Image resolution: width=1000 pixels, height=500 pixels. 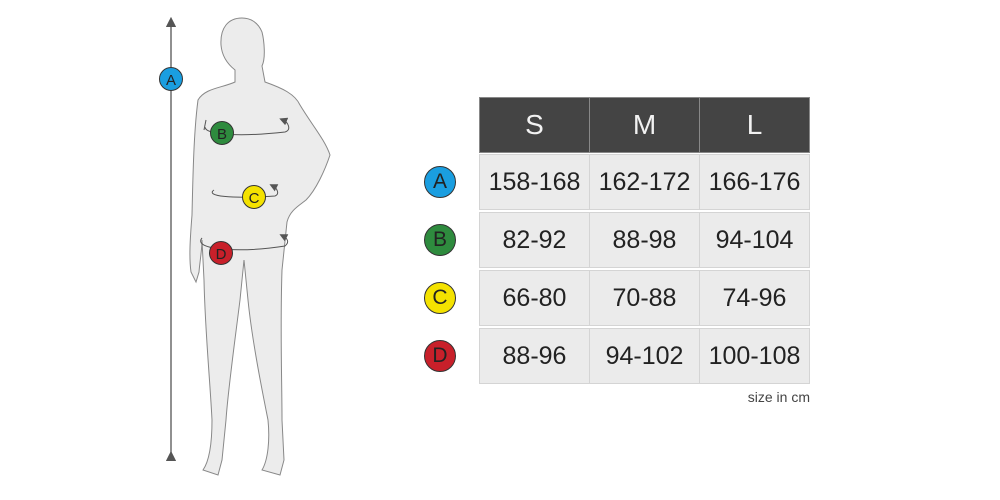 I want to click on marker-c, so click(x=254, y=197).